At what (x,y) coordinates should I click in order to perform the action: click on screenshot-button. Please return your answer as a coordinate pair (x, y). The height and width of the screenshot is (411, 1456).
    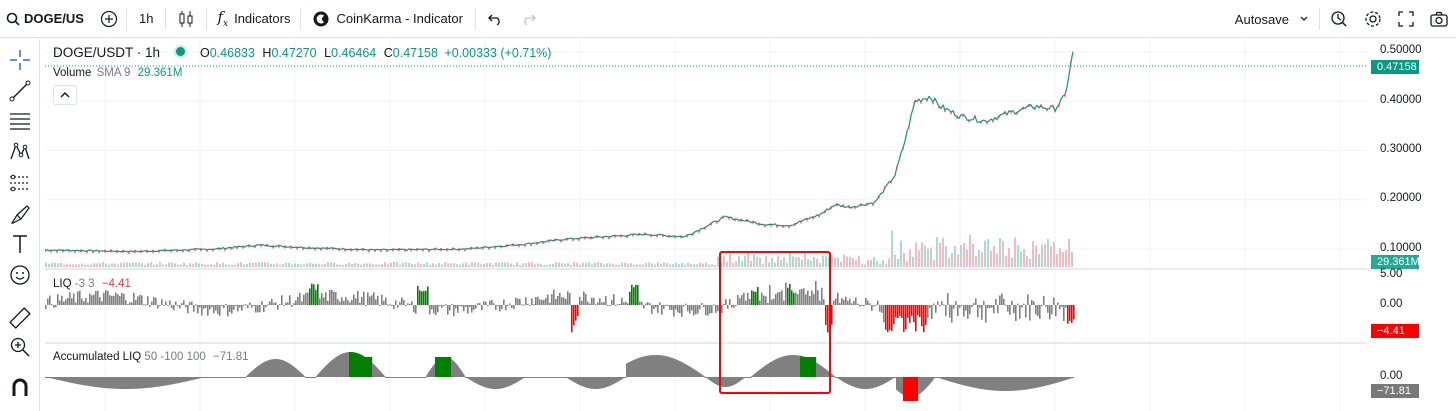
    Looking at the image, I should click on (1439, 19).